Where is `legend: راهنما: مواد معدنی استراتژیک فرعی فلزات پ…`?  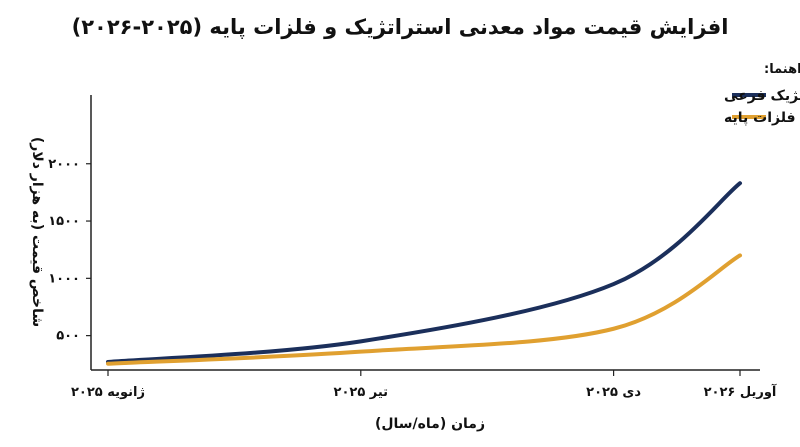 legend: راهنما: مواد معدنی استراتژیک فرعی فلزات پ… is located at coordinates (762, 94).